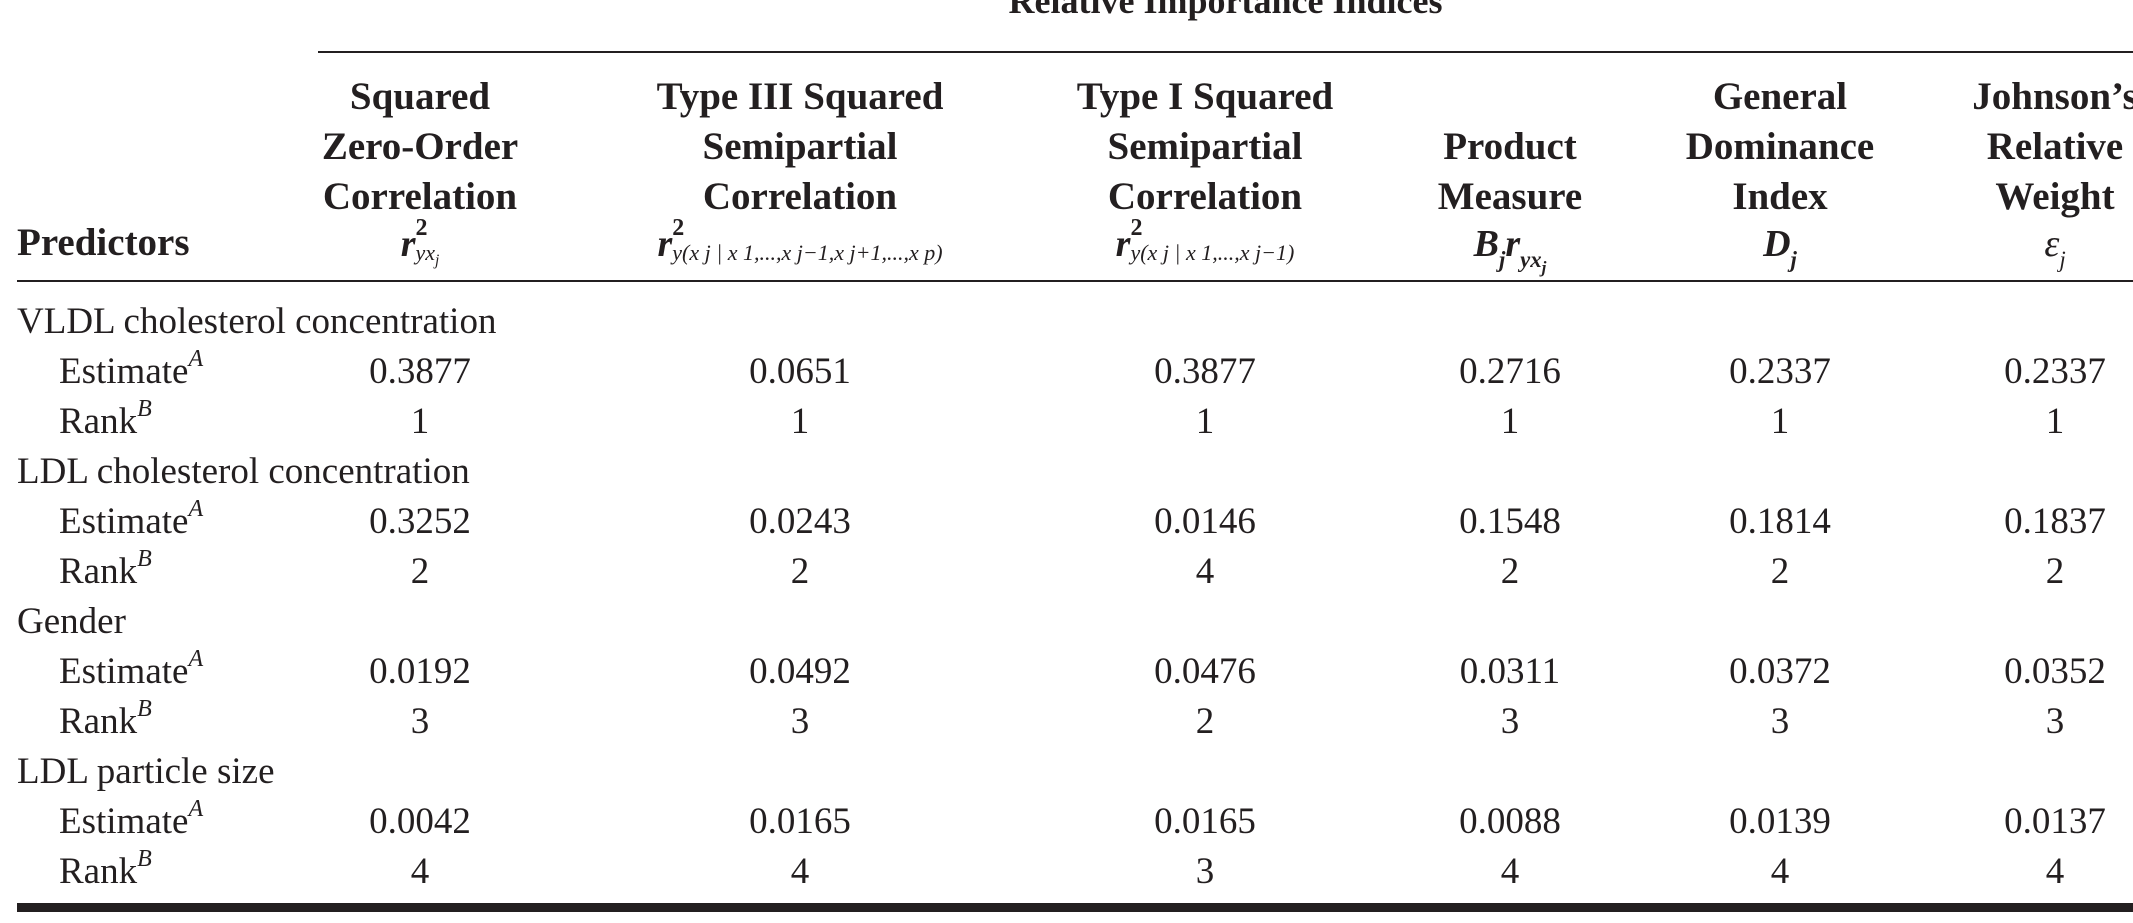  What do you see at coordinates (800, 521) in the screenshot?
I see `estimate-cell: 0.0243` at bounding box center [800, 521].